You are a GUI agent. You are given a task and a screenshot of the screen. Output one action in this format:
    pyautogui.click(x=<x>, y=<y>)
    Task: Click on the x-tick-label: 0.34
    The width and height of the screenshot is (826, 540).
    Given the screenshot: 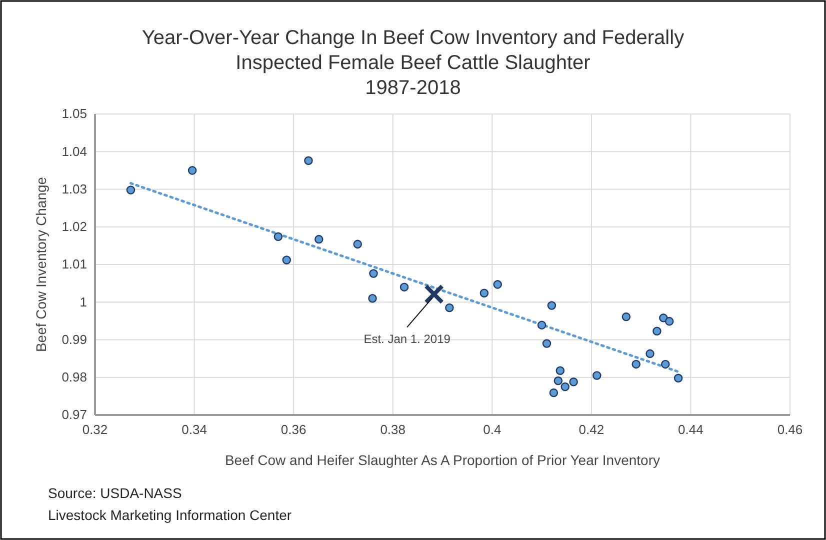 What is the action you would take?
    pyautogui.click(x=194, y=430)
    